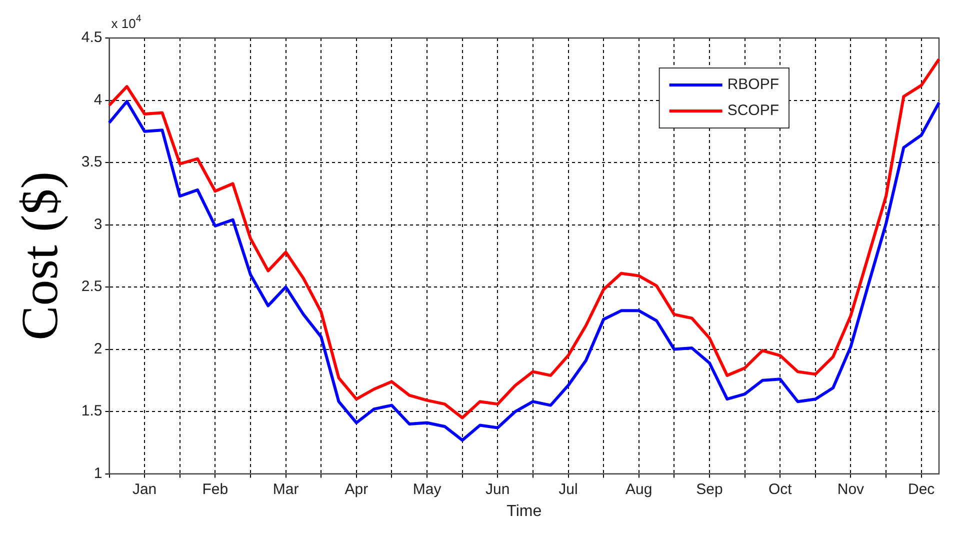  Describe the element at coordinates (568, 489) in the screenshot. I see `x-tick-label: Jul` at that location.